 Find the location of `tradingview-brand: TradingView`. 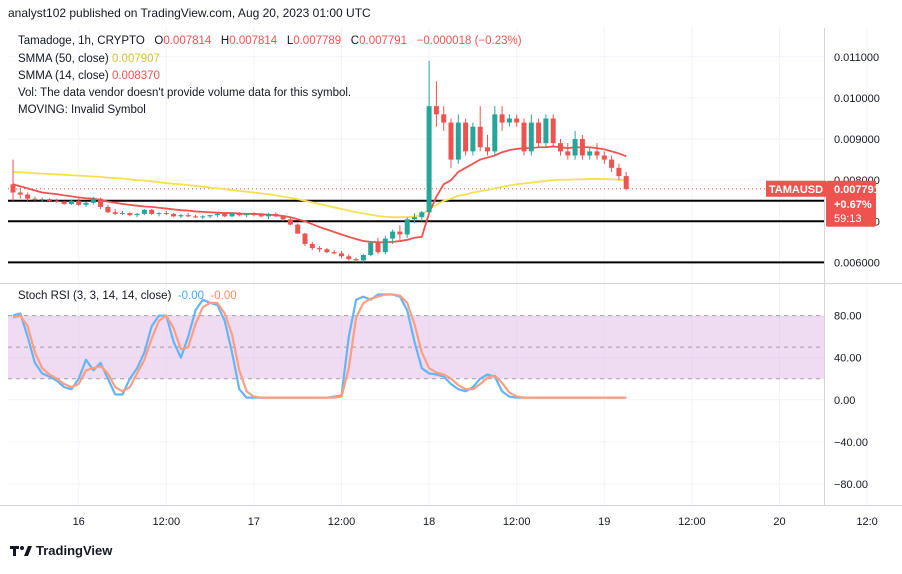

tradingview-brand: TradingView is located at coordinates (61, 550).